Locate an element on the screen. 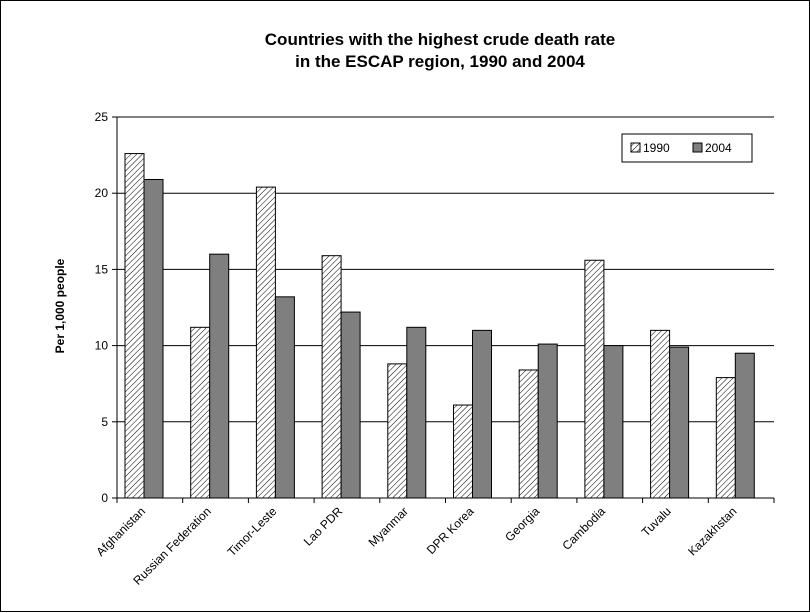  bar-2004-russian-federation is located at coordinates (219, 376).